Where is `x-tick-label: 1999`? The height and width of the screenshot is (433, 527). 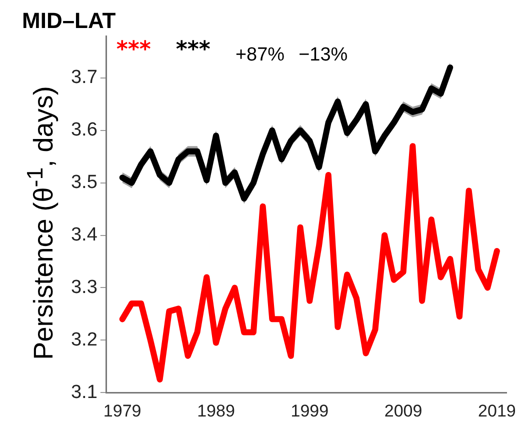 x-tick-label: 1999 is located at coordinates (309, 410).